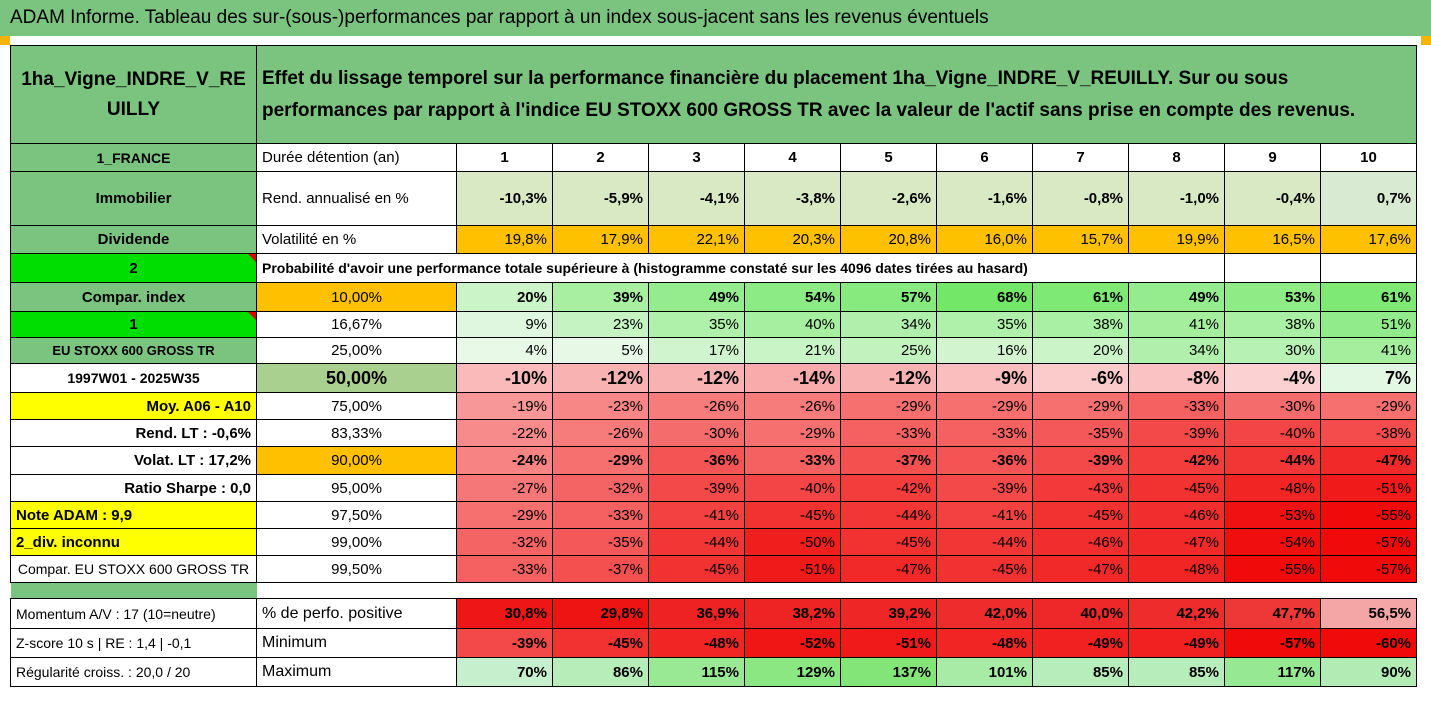 Image resolution: width=1431 pixels, height=718 pixels. I want to click on quantile-cell: -39%, so click(696, 488).